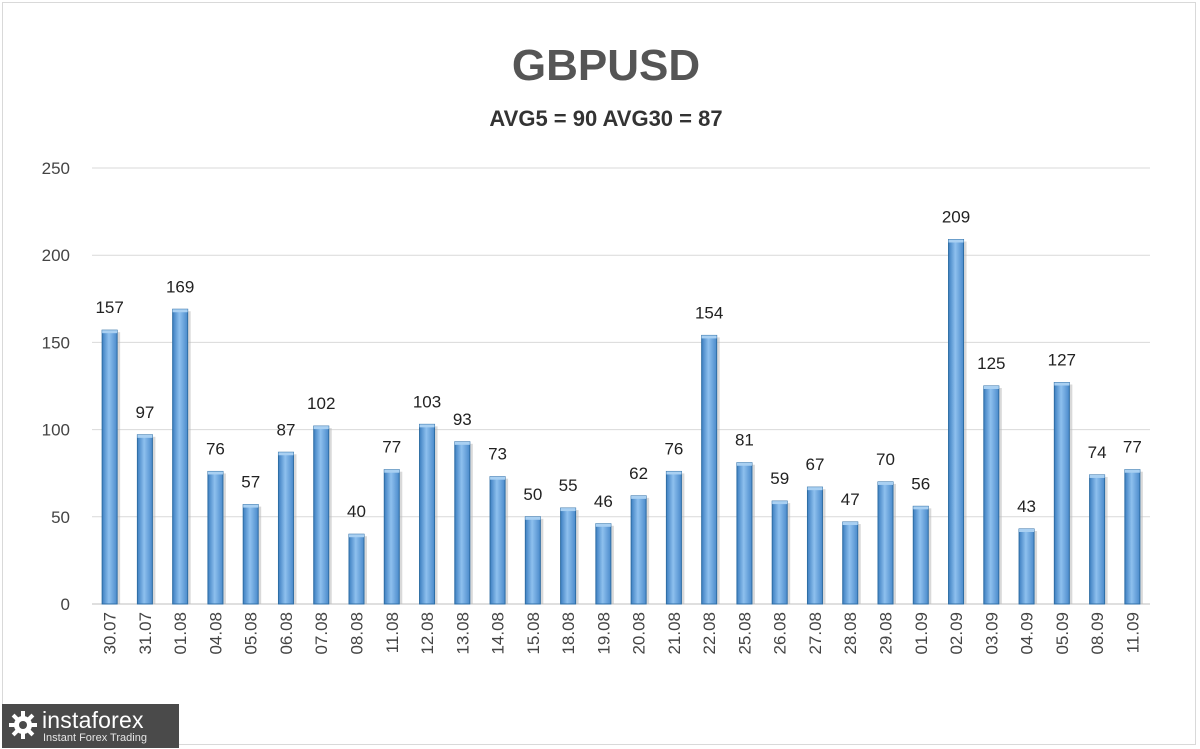 The image size is (1200, 749). I want to click on data-label: 57, so click(250, 482).